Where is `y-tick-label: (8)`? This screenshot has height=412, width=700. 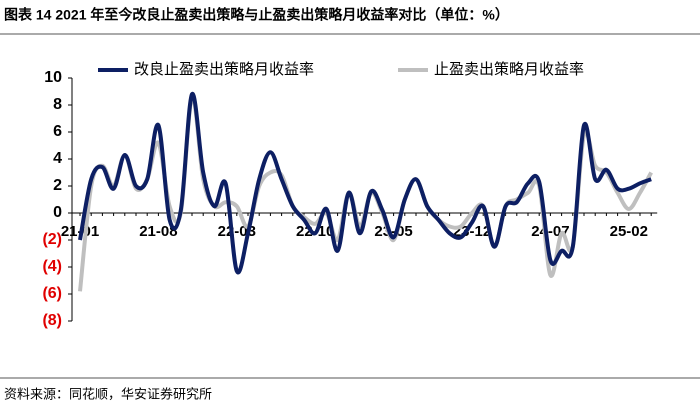 y-tick-label: (8) is located at coordinates (52, 320).